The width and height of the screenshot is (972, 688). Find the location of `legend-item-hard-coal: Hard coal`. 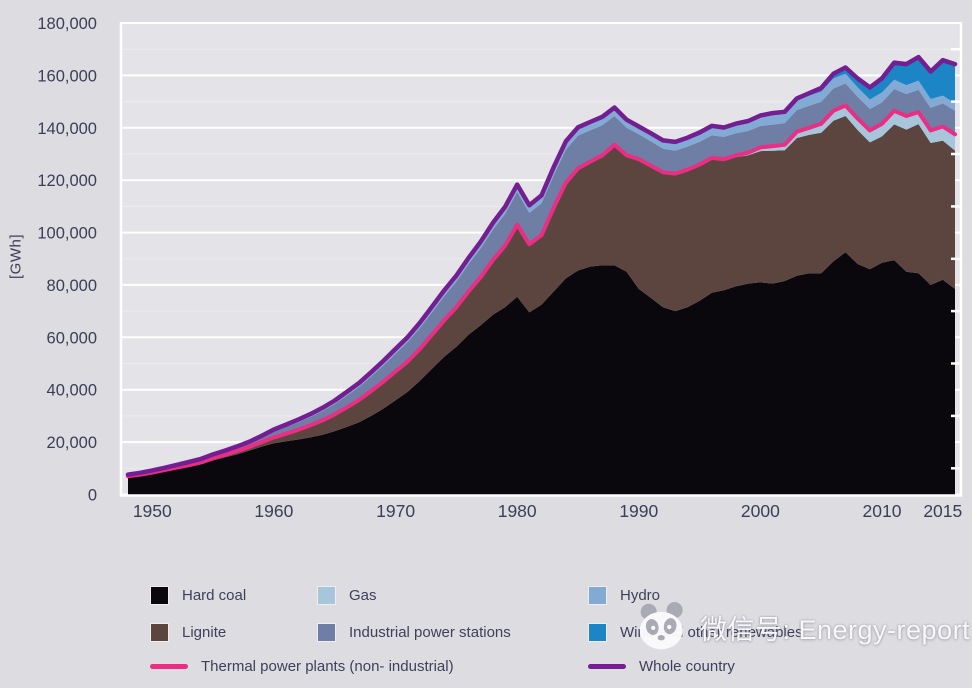

legend-item-hard-coal: Hard coal is located at coordinates (198, 595).